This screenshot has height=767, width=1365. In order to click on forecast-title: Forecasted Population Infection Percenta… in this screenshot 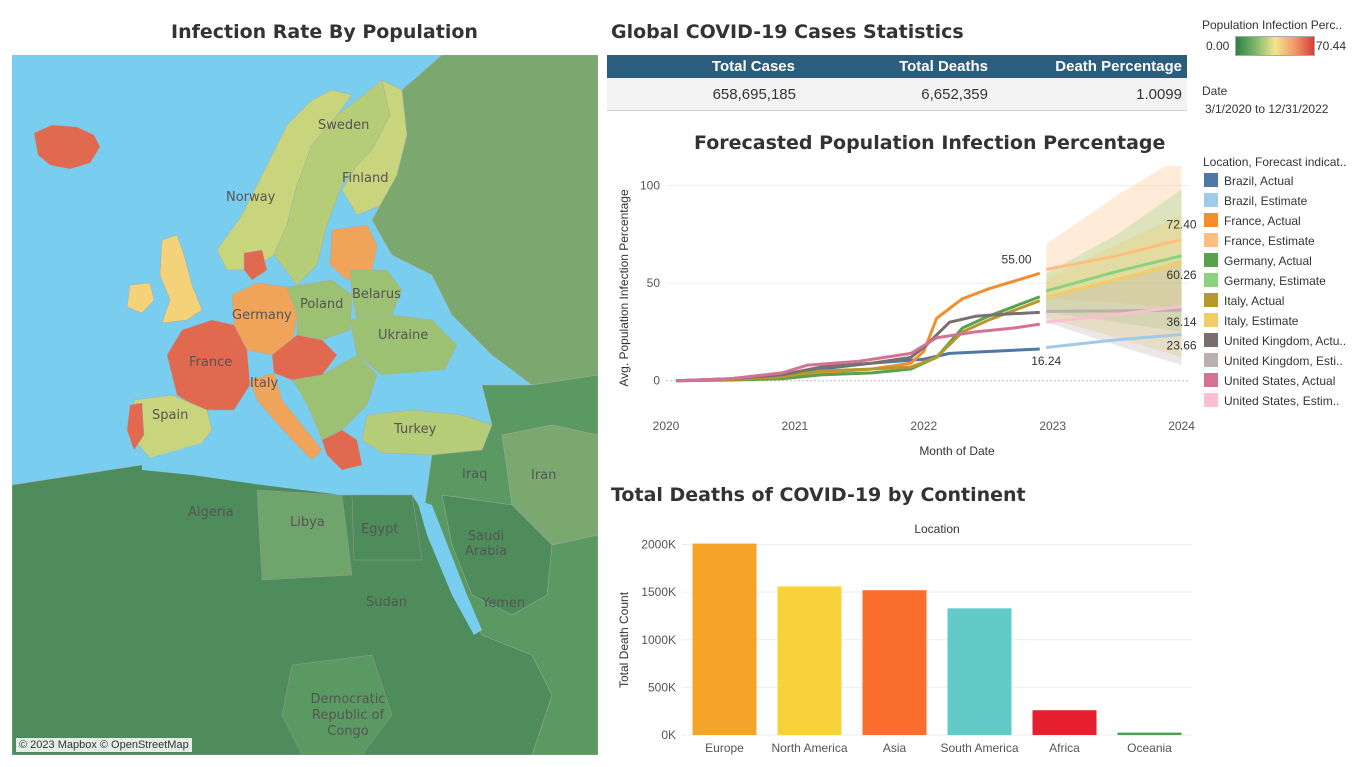, I will do `click(930, 143)`.